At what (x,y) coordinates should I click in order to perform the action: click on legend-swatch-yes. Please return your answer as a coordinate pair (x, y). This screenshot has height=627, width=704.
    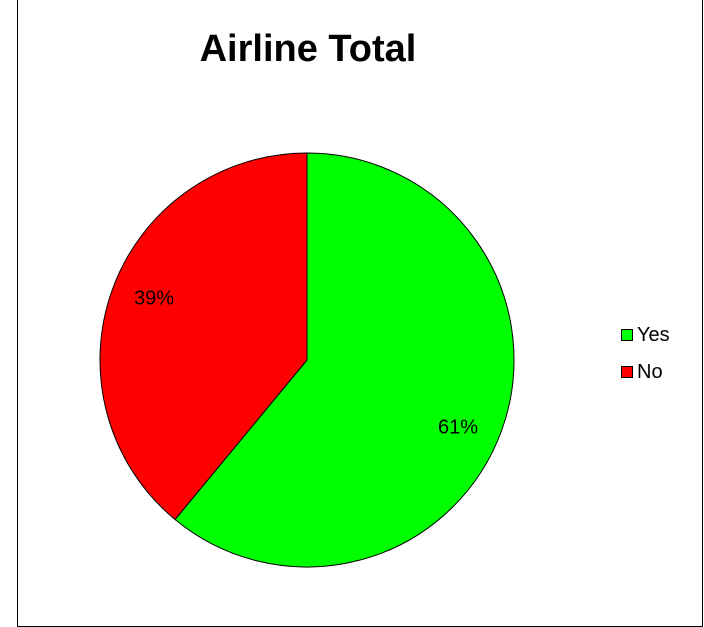
    Looking at the image, I should click on (627, 335).